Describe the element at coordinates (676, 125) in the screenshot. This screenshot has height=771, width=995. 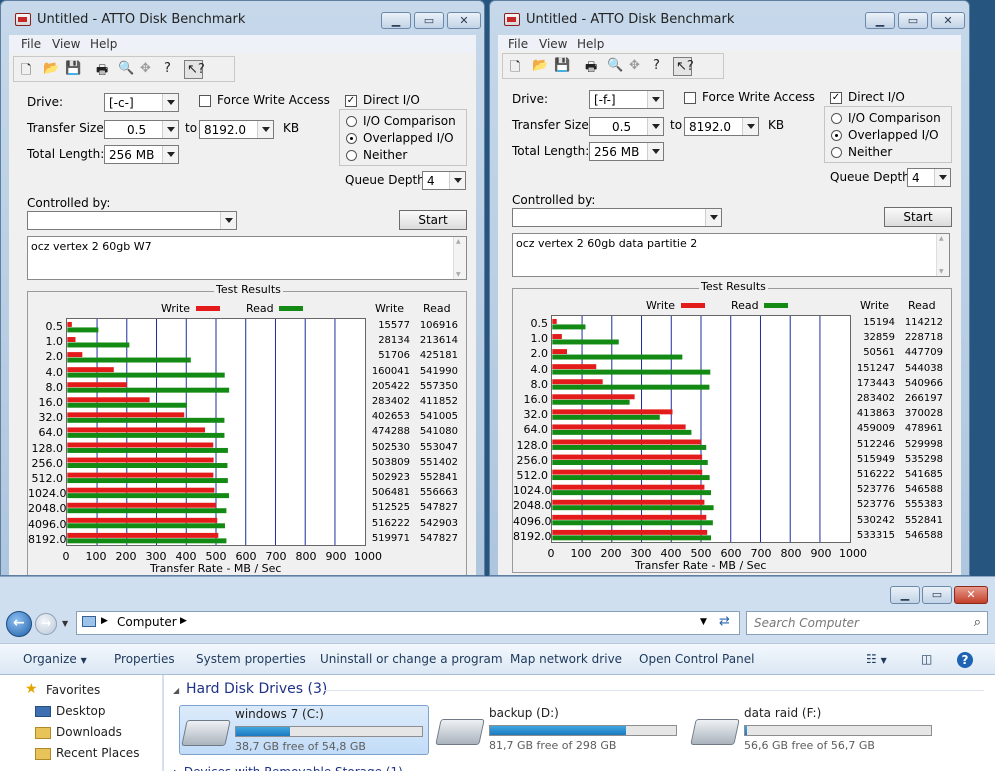
I see `to-label: to` at that location.